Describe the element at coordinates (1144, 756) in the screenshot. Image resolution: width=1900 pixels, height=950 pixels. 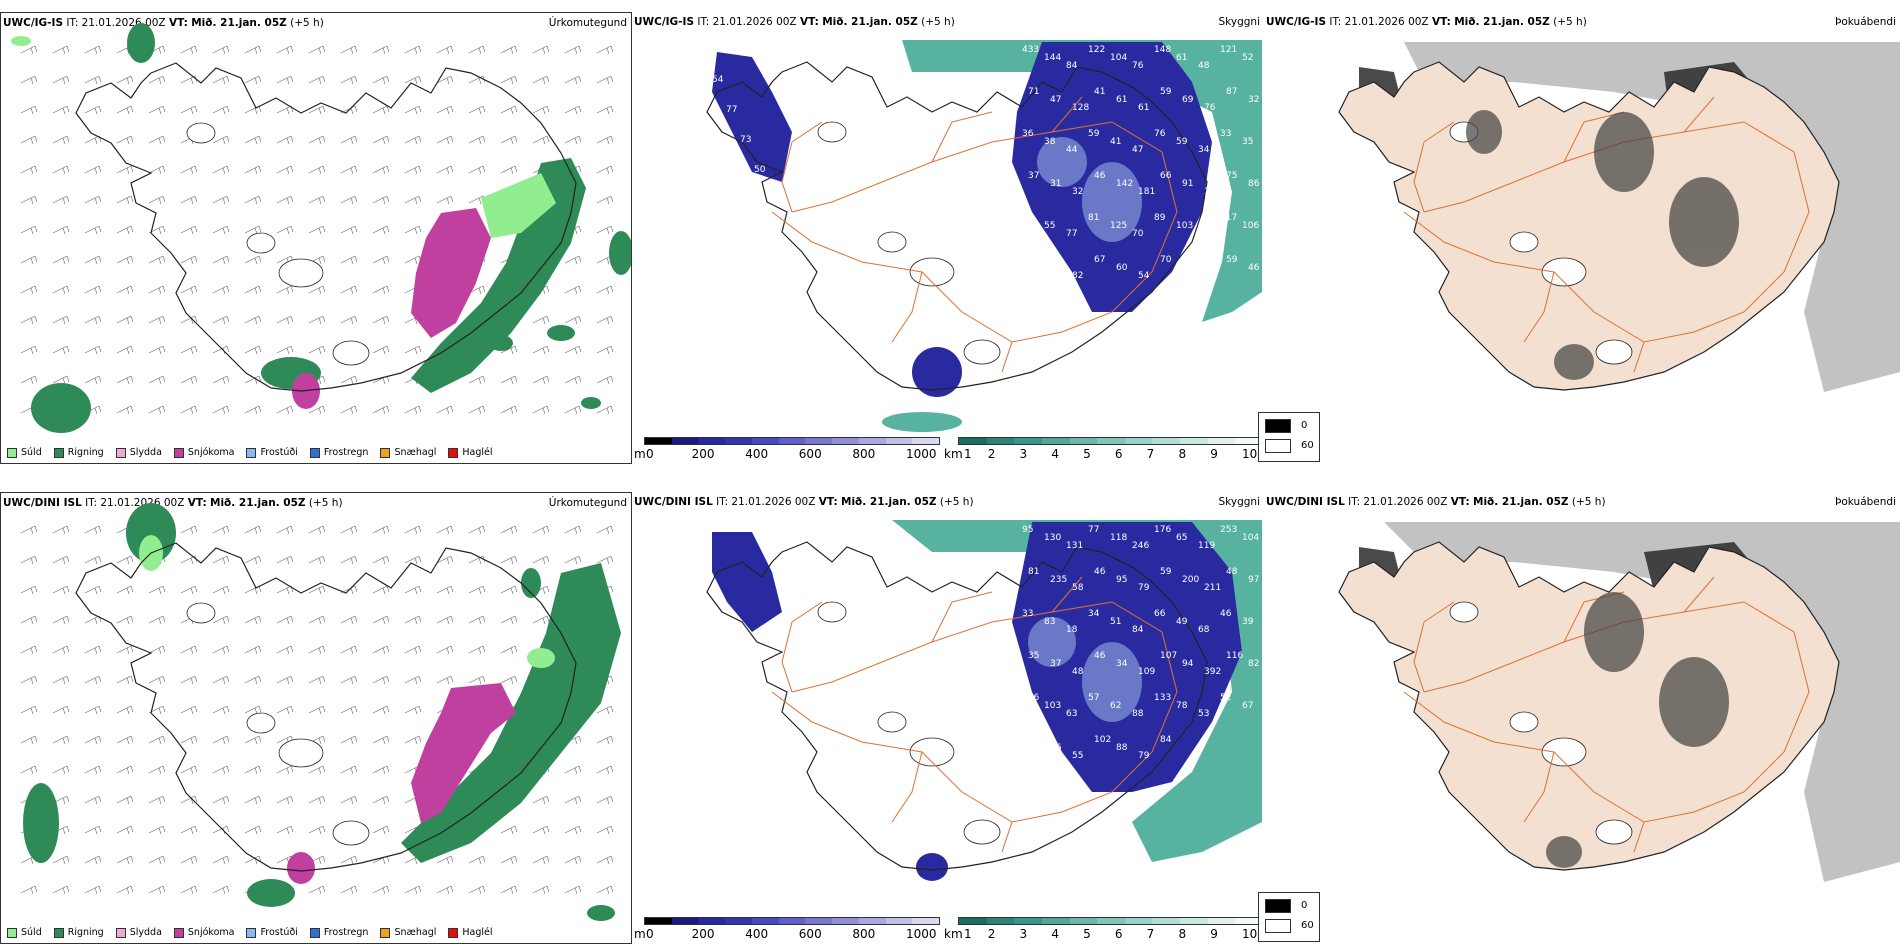
I see `cloud-base-label: 79` at that location.